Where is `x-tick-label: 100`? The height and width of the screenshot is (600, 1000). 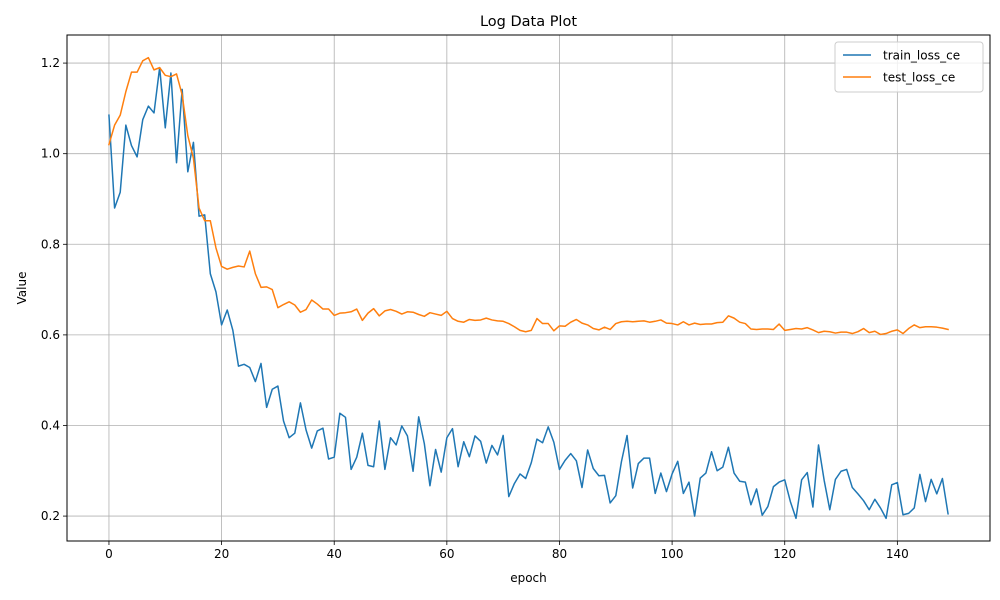
x-tick-label: 100 is located at coordinates (672, 554).